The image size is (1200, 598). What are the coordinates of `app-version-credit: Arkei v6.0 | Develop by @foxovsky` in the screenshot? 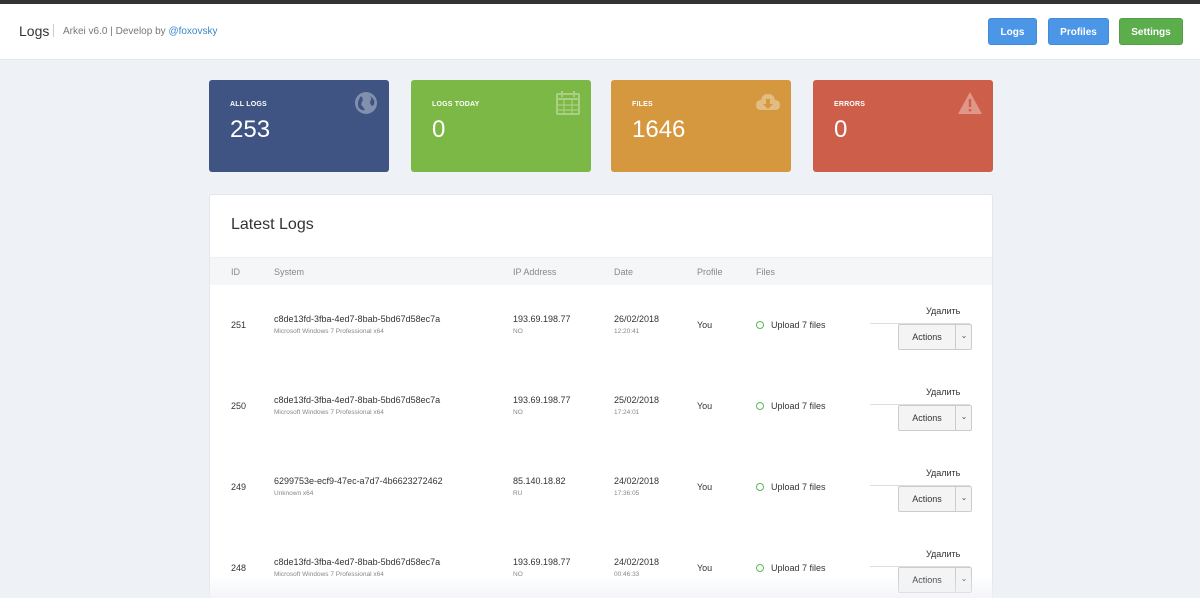 It's located at (140, 31).